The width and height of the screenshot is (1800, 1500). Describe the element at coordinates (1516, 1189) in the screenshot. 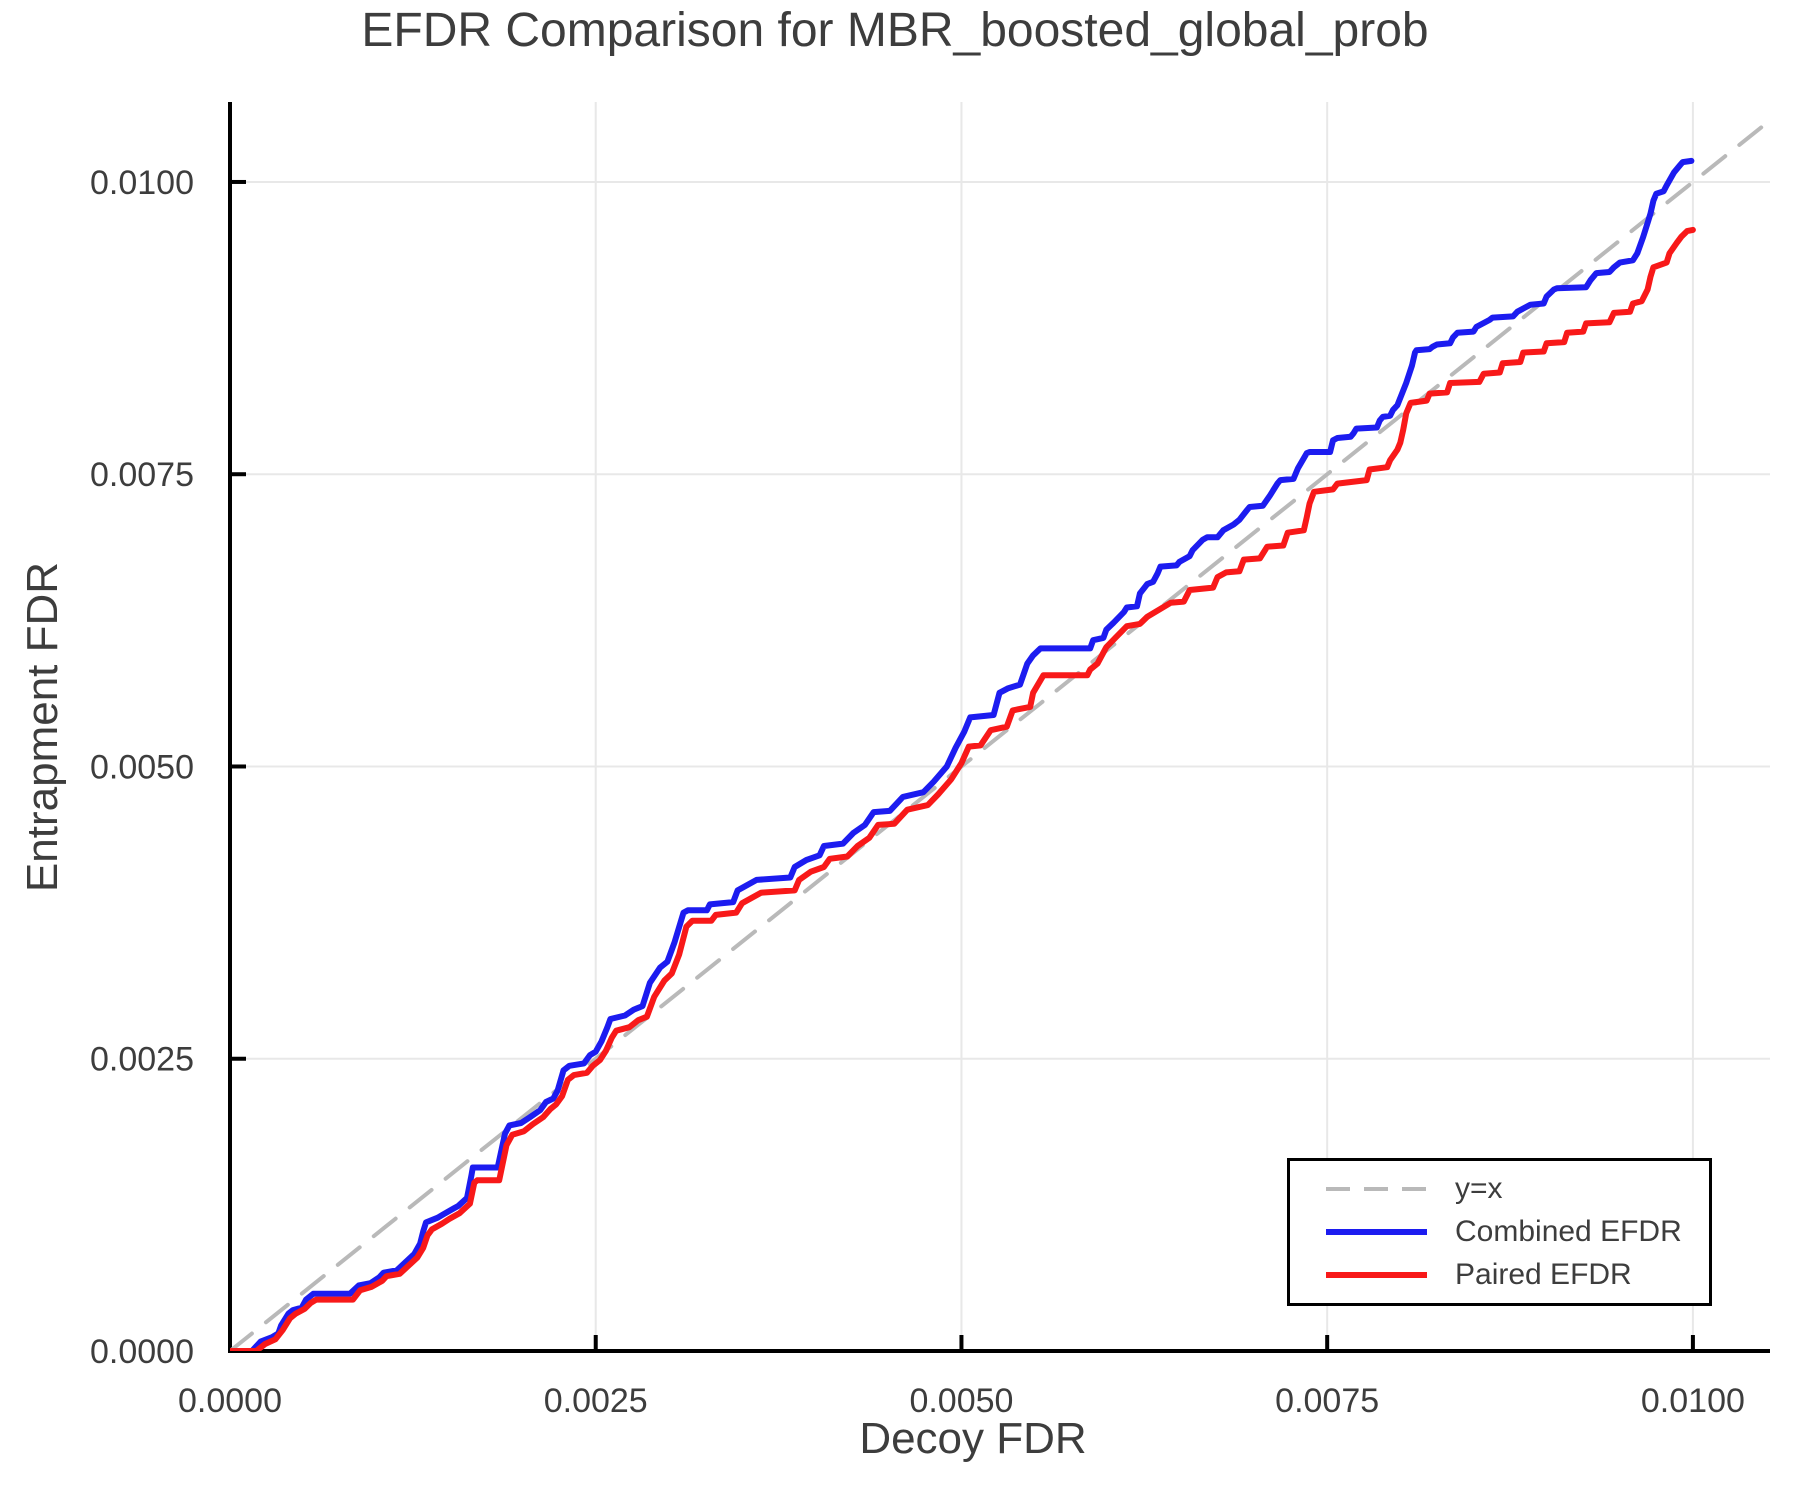

I see `legend-entry-yx: y=x` at that location.